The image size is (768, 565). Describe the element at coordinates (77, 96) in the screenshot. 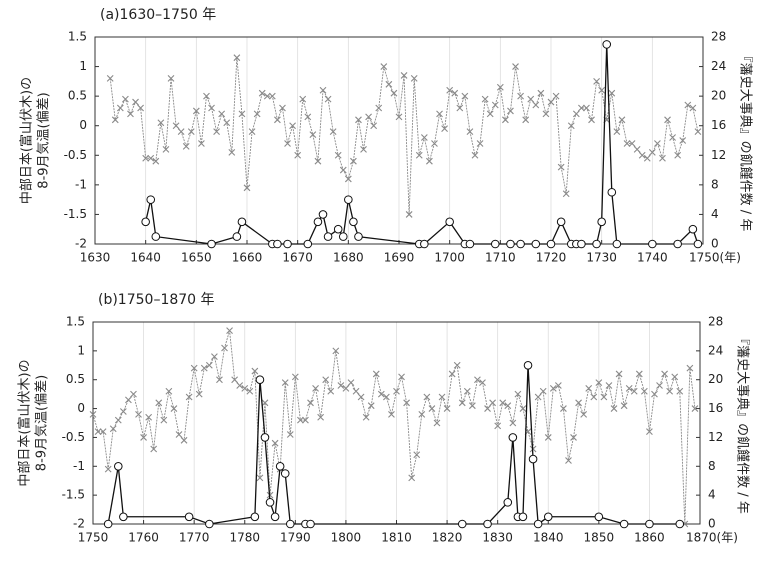

I see `y-tick-label: 0.5` at that location.